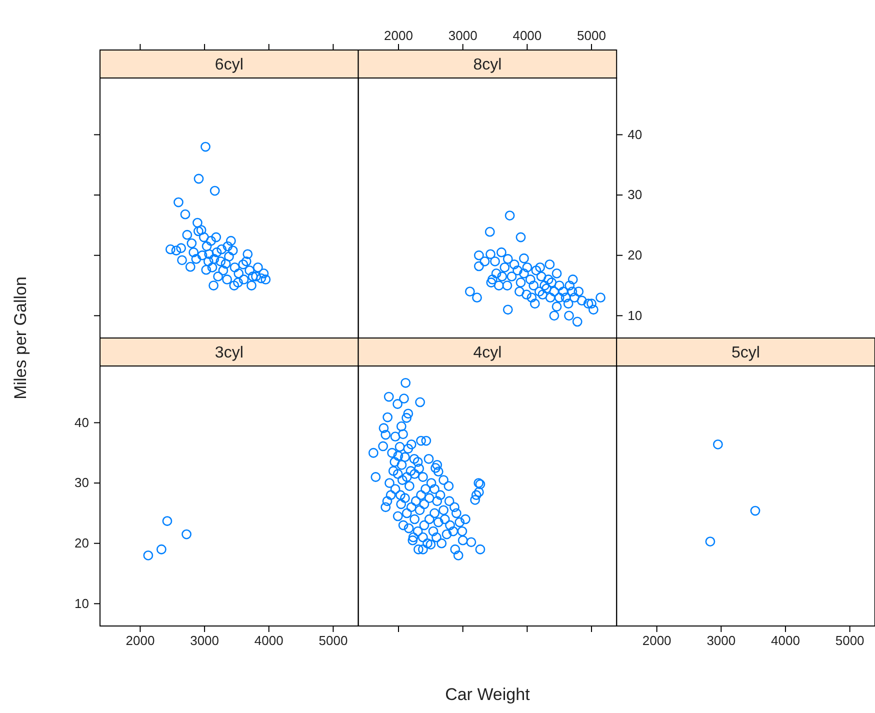 Image resolution: width=875 pixels, height=713 pixels. Describe the element at coordinates (229, 65) in the screenshot. I see `chart-title: 6cyl` at that location.